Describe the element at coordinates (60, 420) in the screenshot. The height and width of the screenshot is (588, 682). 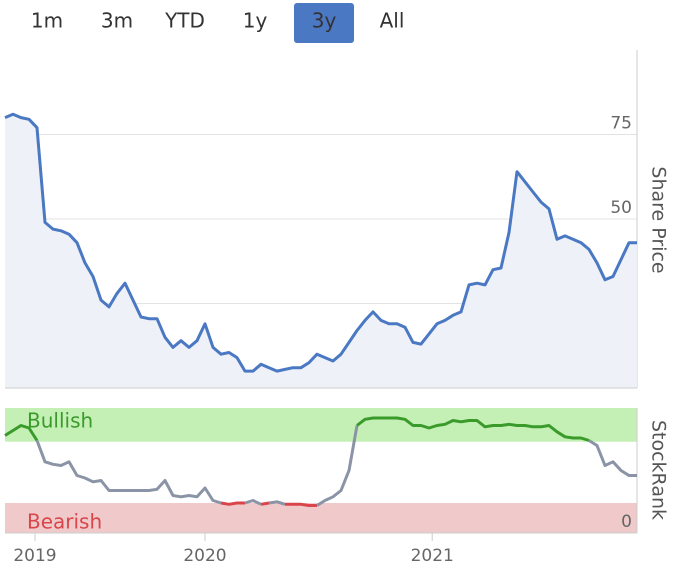
I see `band-label: Bullish` at that location.